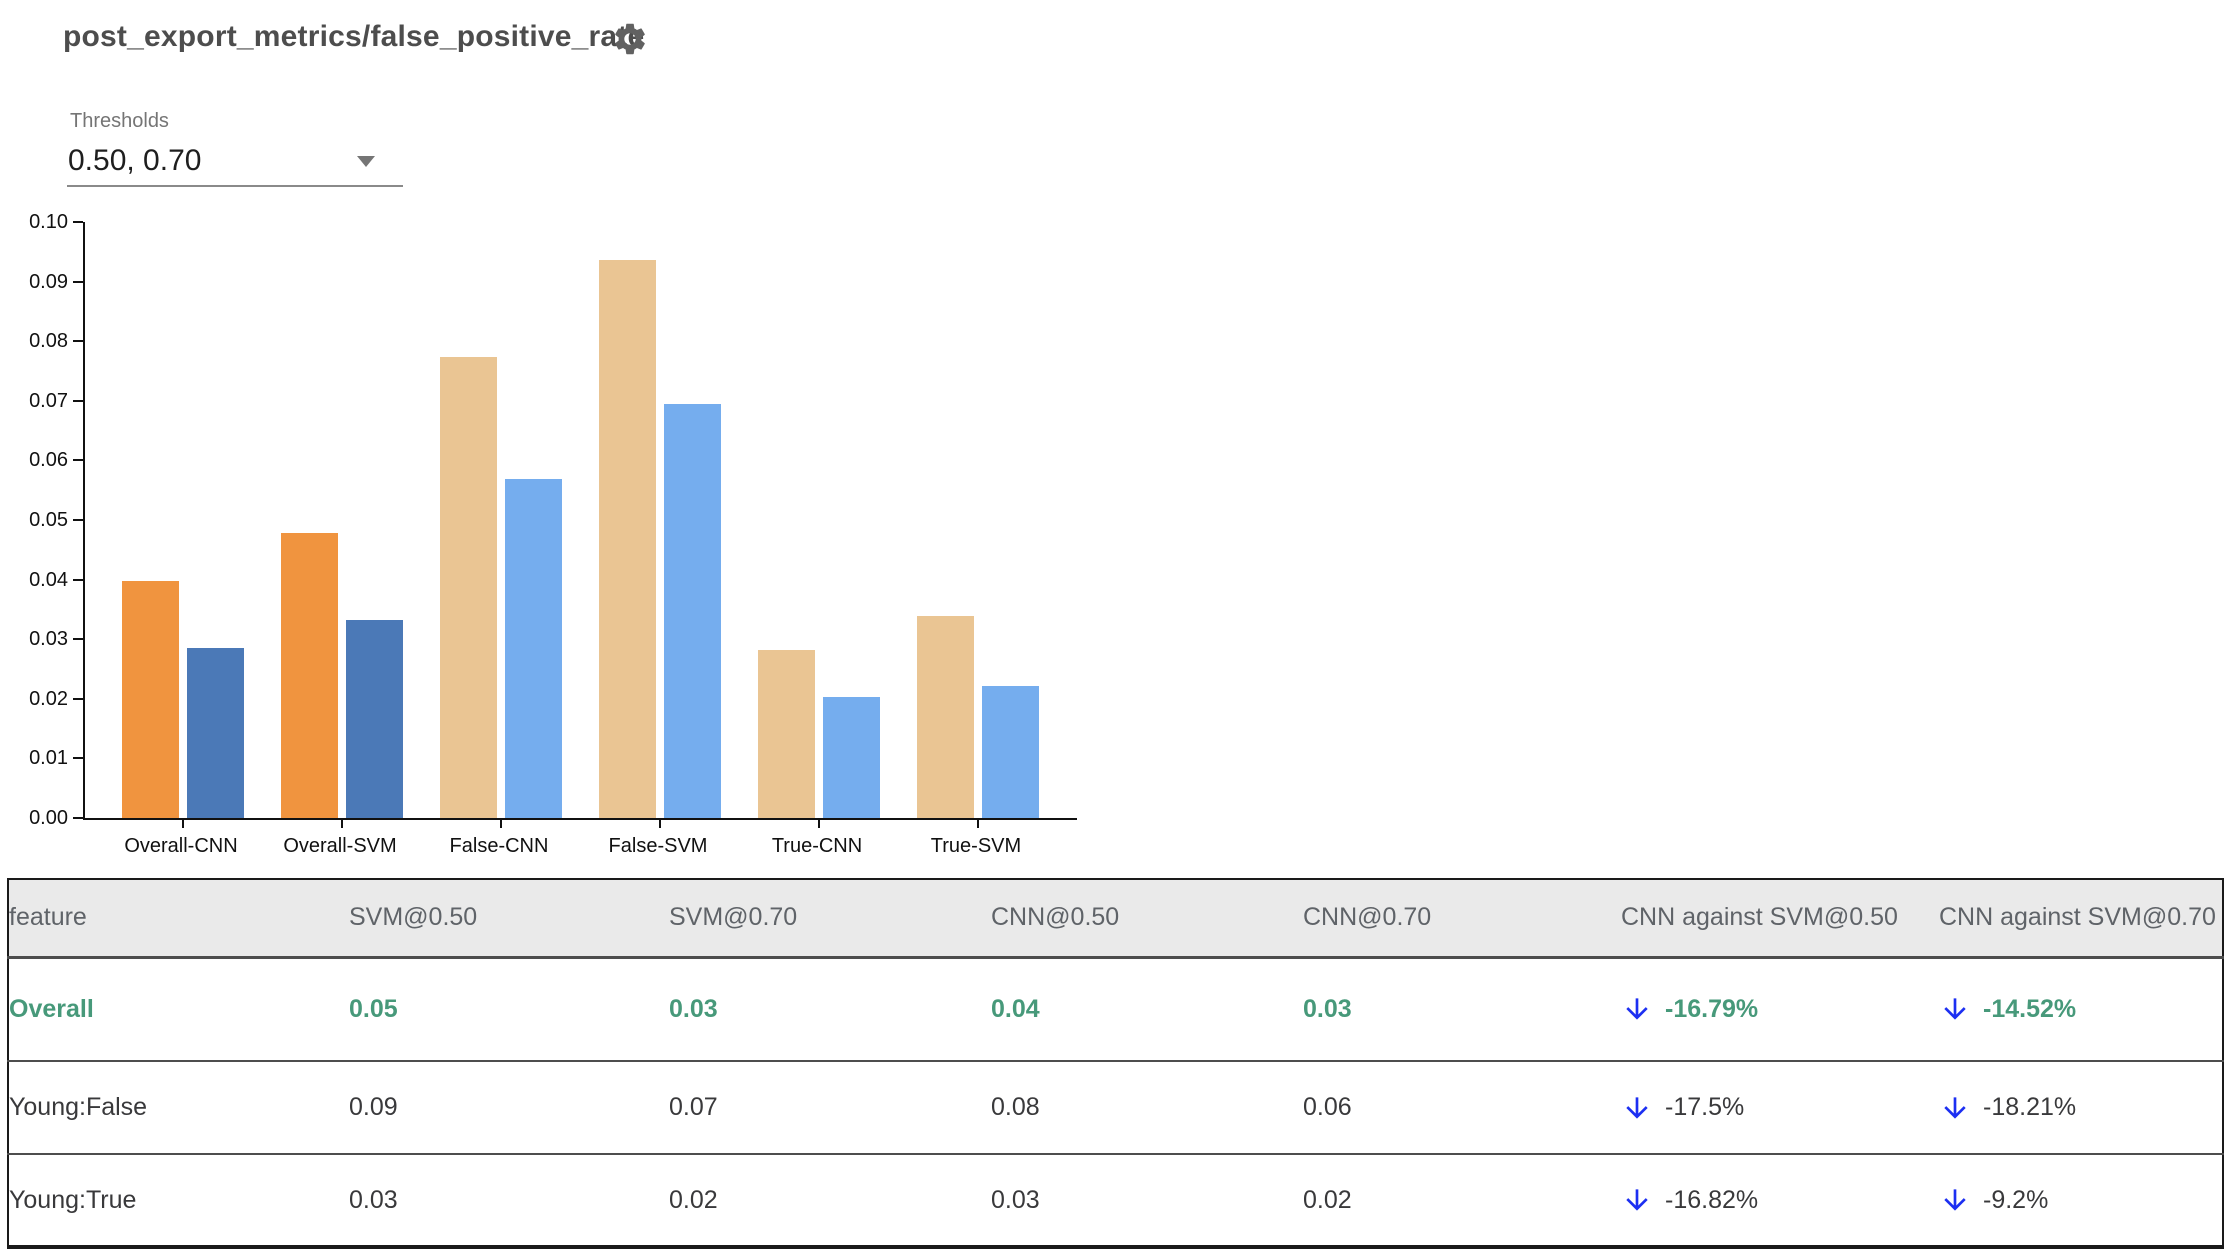 The width and height of the screenshot is (2236, 1258). Describe the element at coordinates (51, 1008) in the screenshot. I see `feature-cell-overall: Overall` at that location.